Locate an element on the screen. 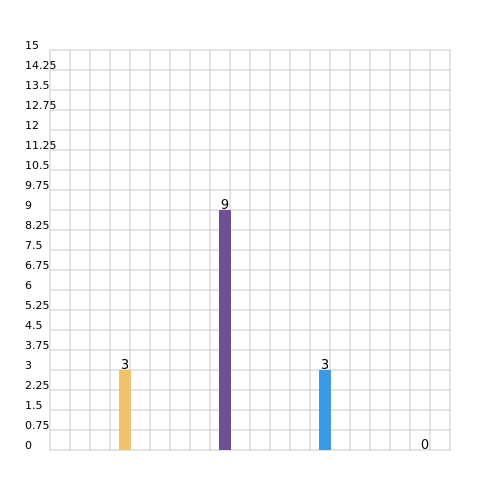 The image size is (500, 500). y-tick-label: 2.25 is located at coordinates (37, 385).